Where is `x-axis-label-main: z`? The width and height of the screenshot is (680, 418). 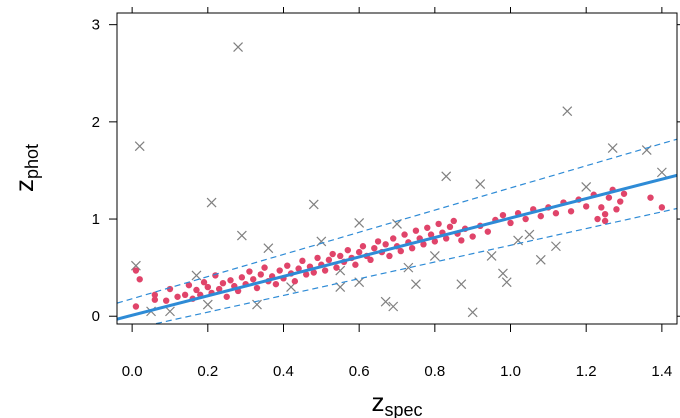
x-axis-label-main: z is located at coordinates (377, 402).